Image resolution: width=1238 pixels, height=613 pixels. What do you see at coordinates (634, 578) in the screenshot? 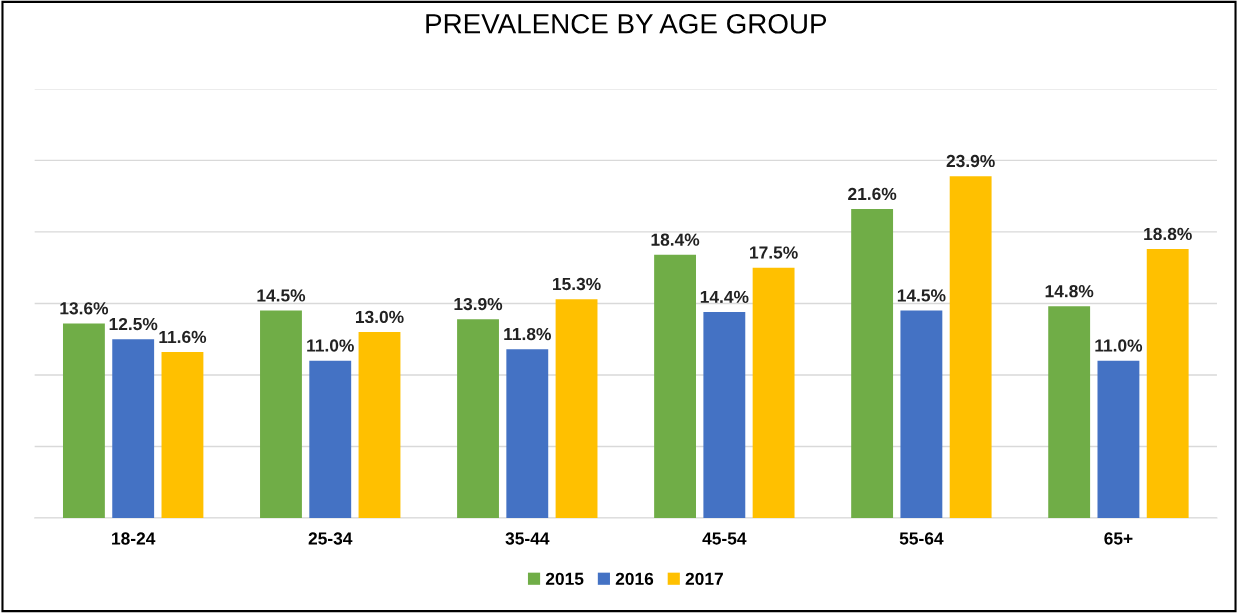
I see `legend-label: 2016` at bounding box center [634, 578].